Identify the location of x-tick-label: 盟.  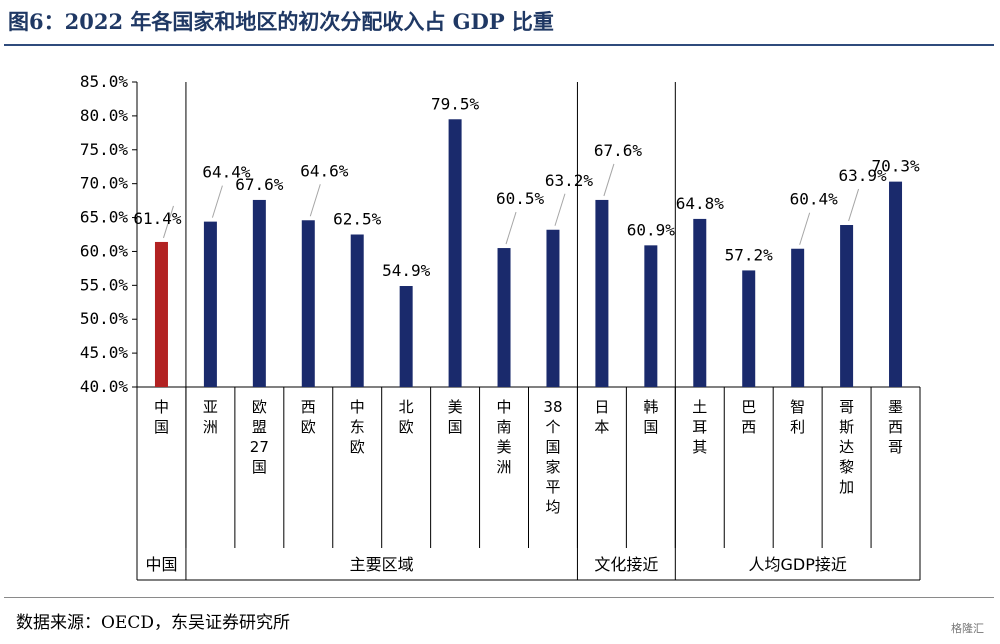
(259, 427).